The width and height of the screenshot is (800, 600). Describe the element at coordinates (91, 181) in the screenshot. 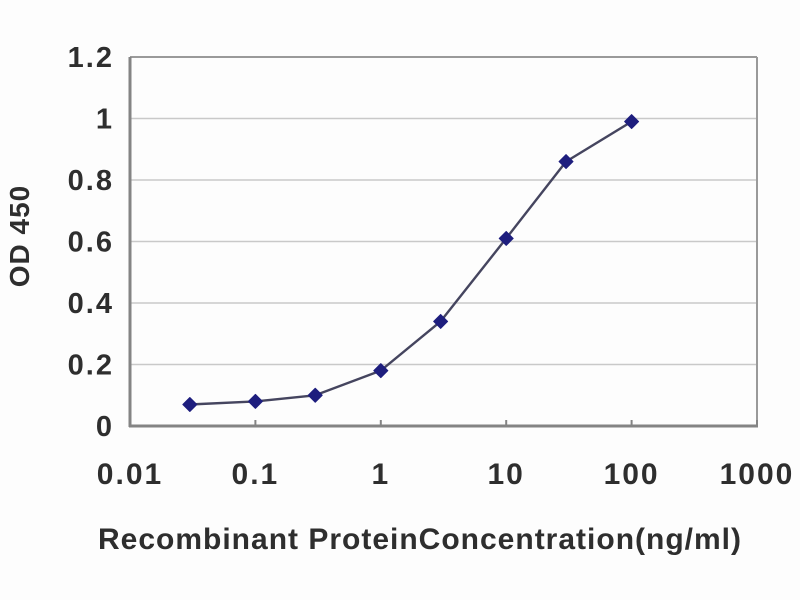

I see `y-tick-label: 0.8` at that location.